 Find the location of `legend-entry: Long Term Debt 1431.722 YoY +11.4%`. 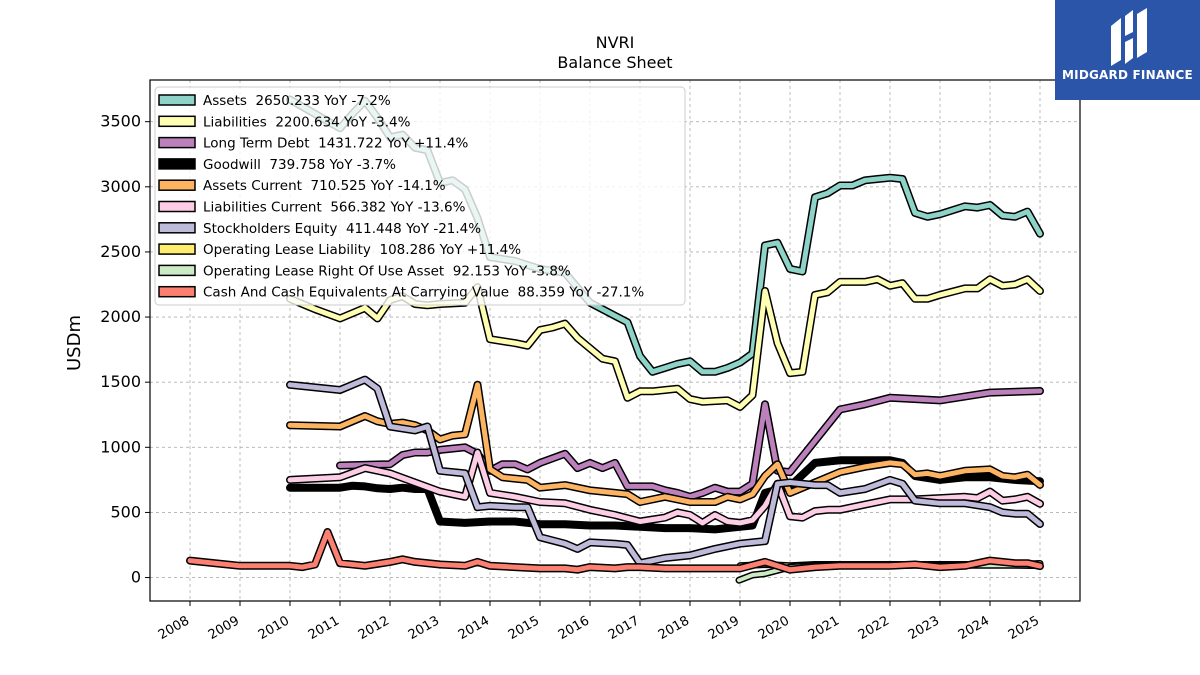

legend-entry: Long Term Debt 1431.722 YoY +11.4% is located at coordinates (335, 144).